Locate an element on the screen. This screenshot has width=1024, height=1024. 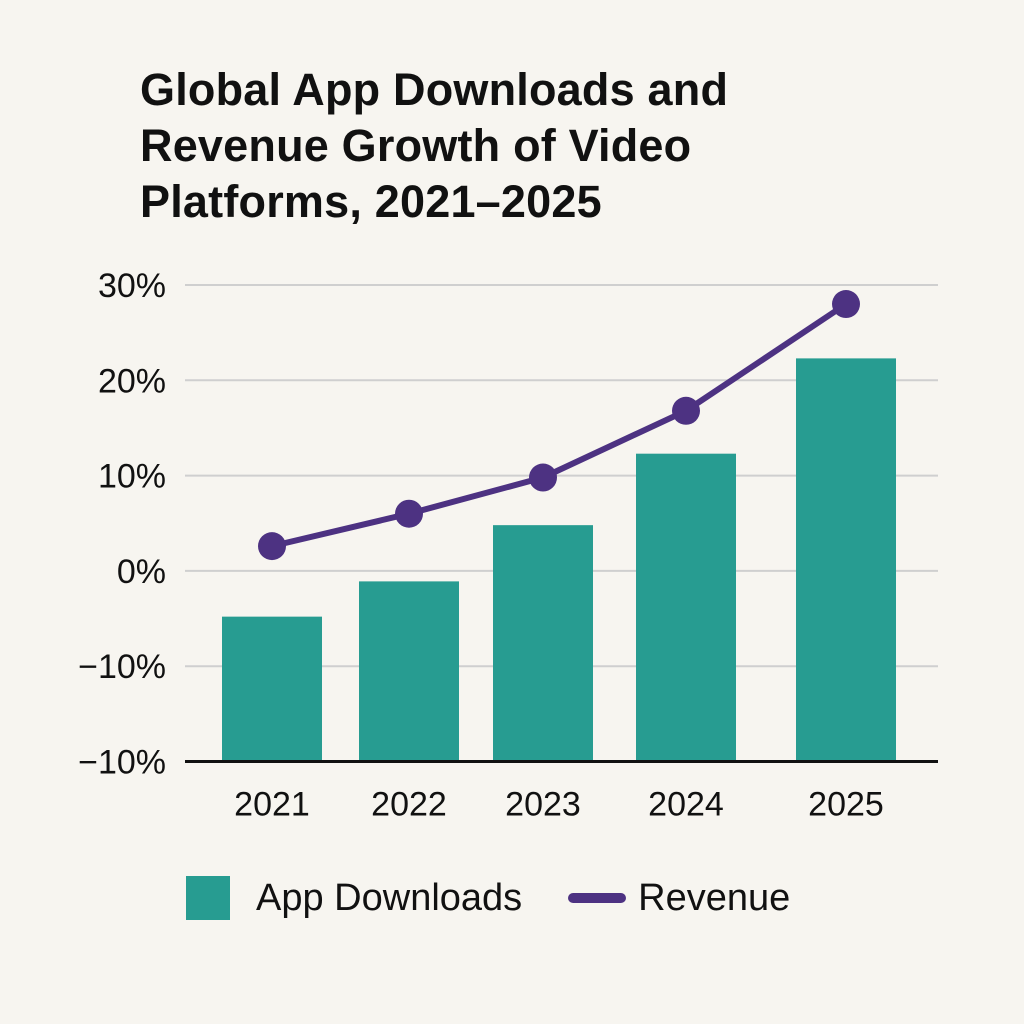
chart-legend: App Downloads Revenue is located at coordinates (488, 898).